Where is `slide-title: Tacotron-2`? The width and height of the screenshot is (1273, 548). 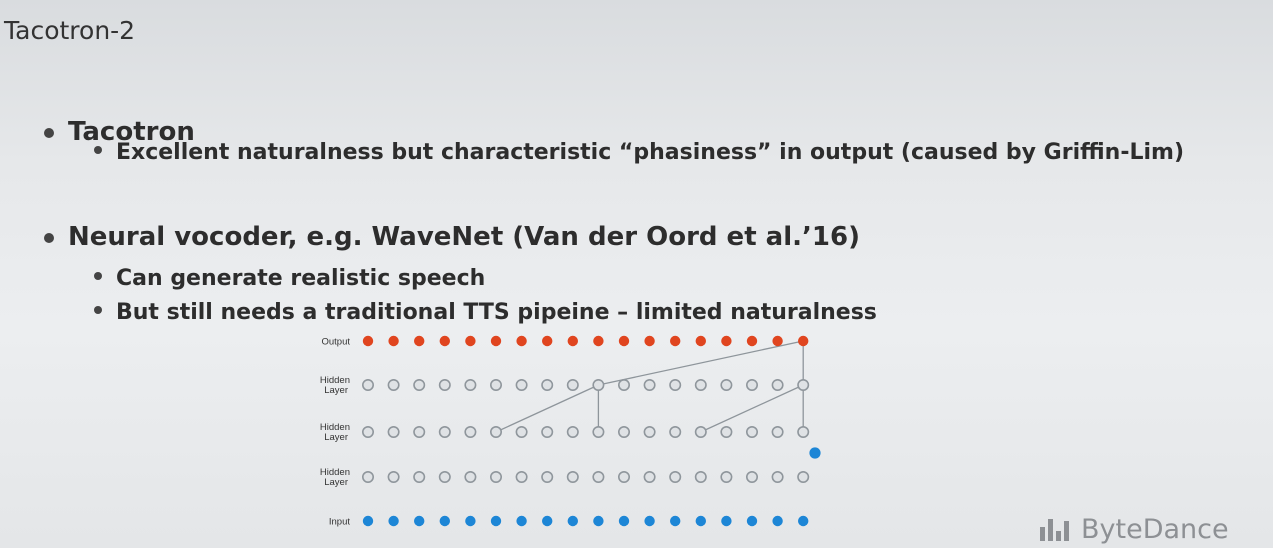 slide-title: Tacotron-2 is located at coordinates (70, 30).